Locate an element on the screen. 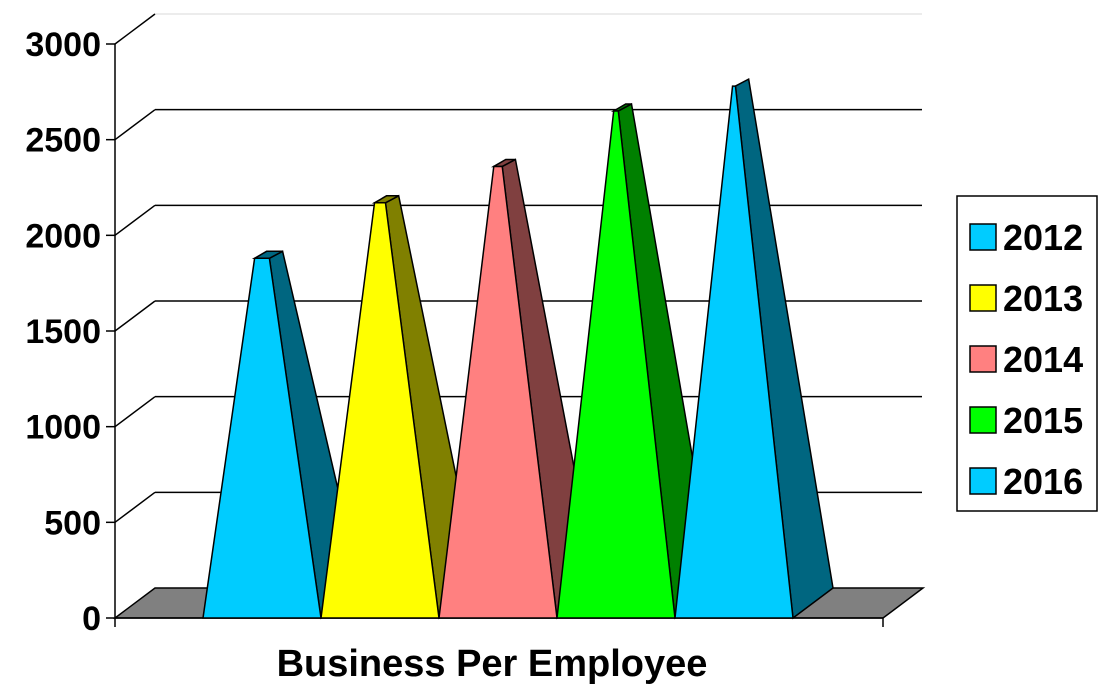  legend-item-2012: 2012 is located at coordinates (1026, 237).